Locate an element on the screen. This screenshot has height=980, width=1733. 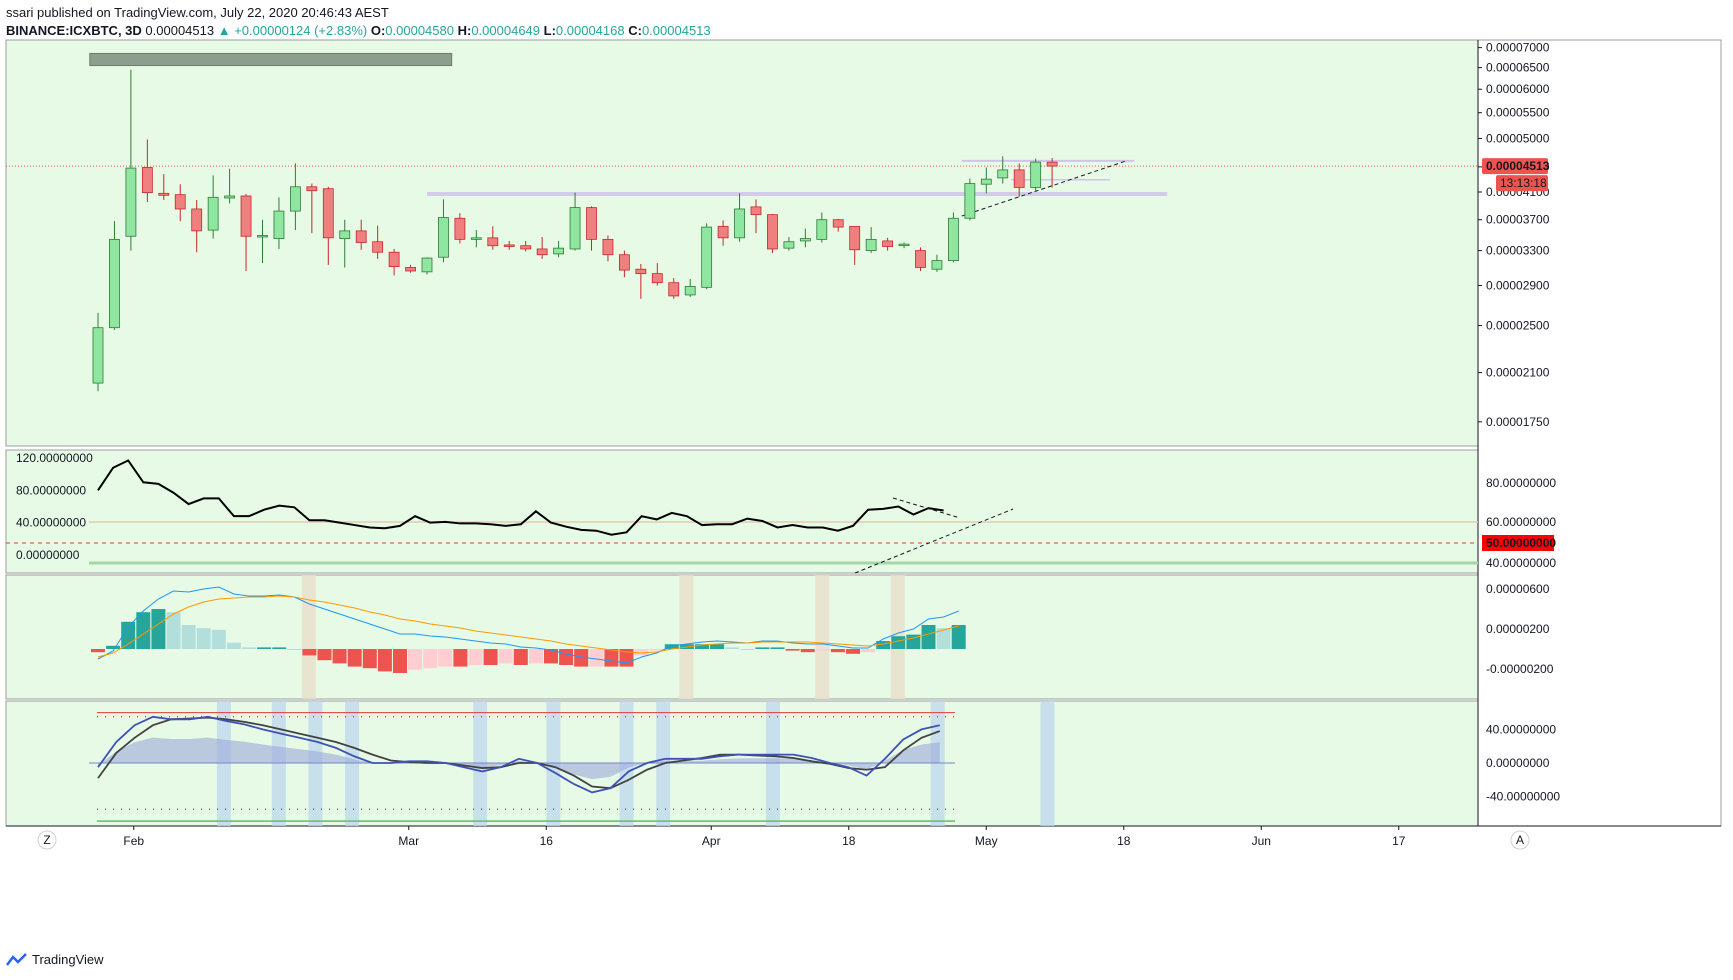
resistance-zone is located at coordinates (271, 59).